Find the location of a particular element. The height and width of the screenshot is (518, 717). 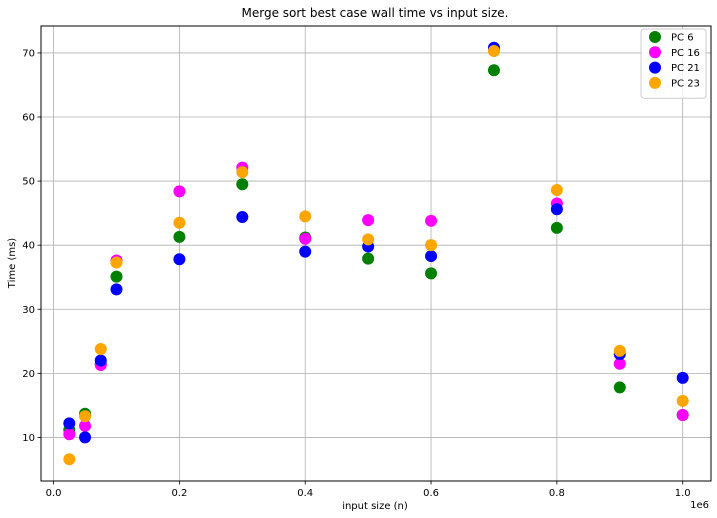

x-tick-label: 0.0 is located at coordinates (54, 493).